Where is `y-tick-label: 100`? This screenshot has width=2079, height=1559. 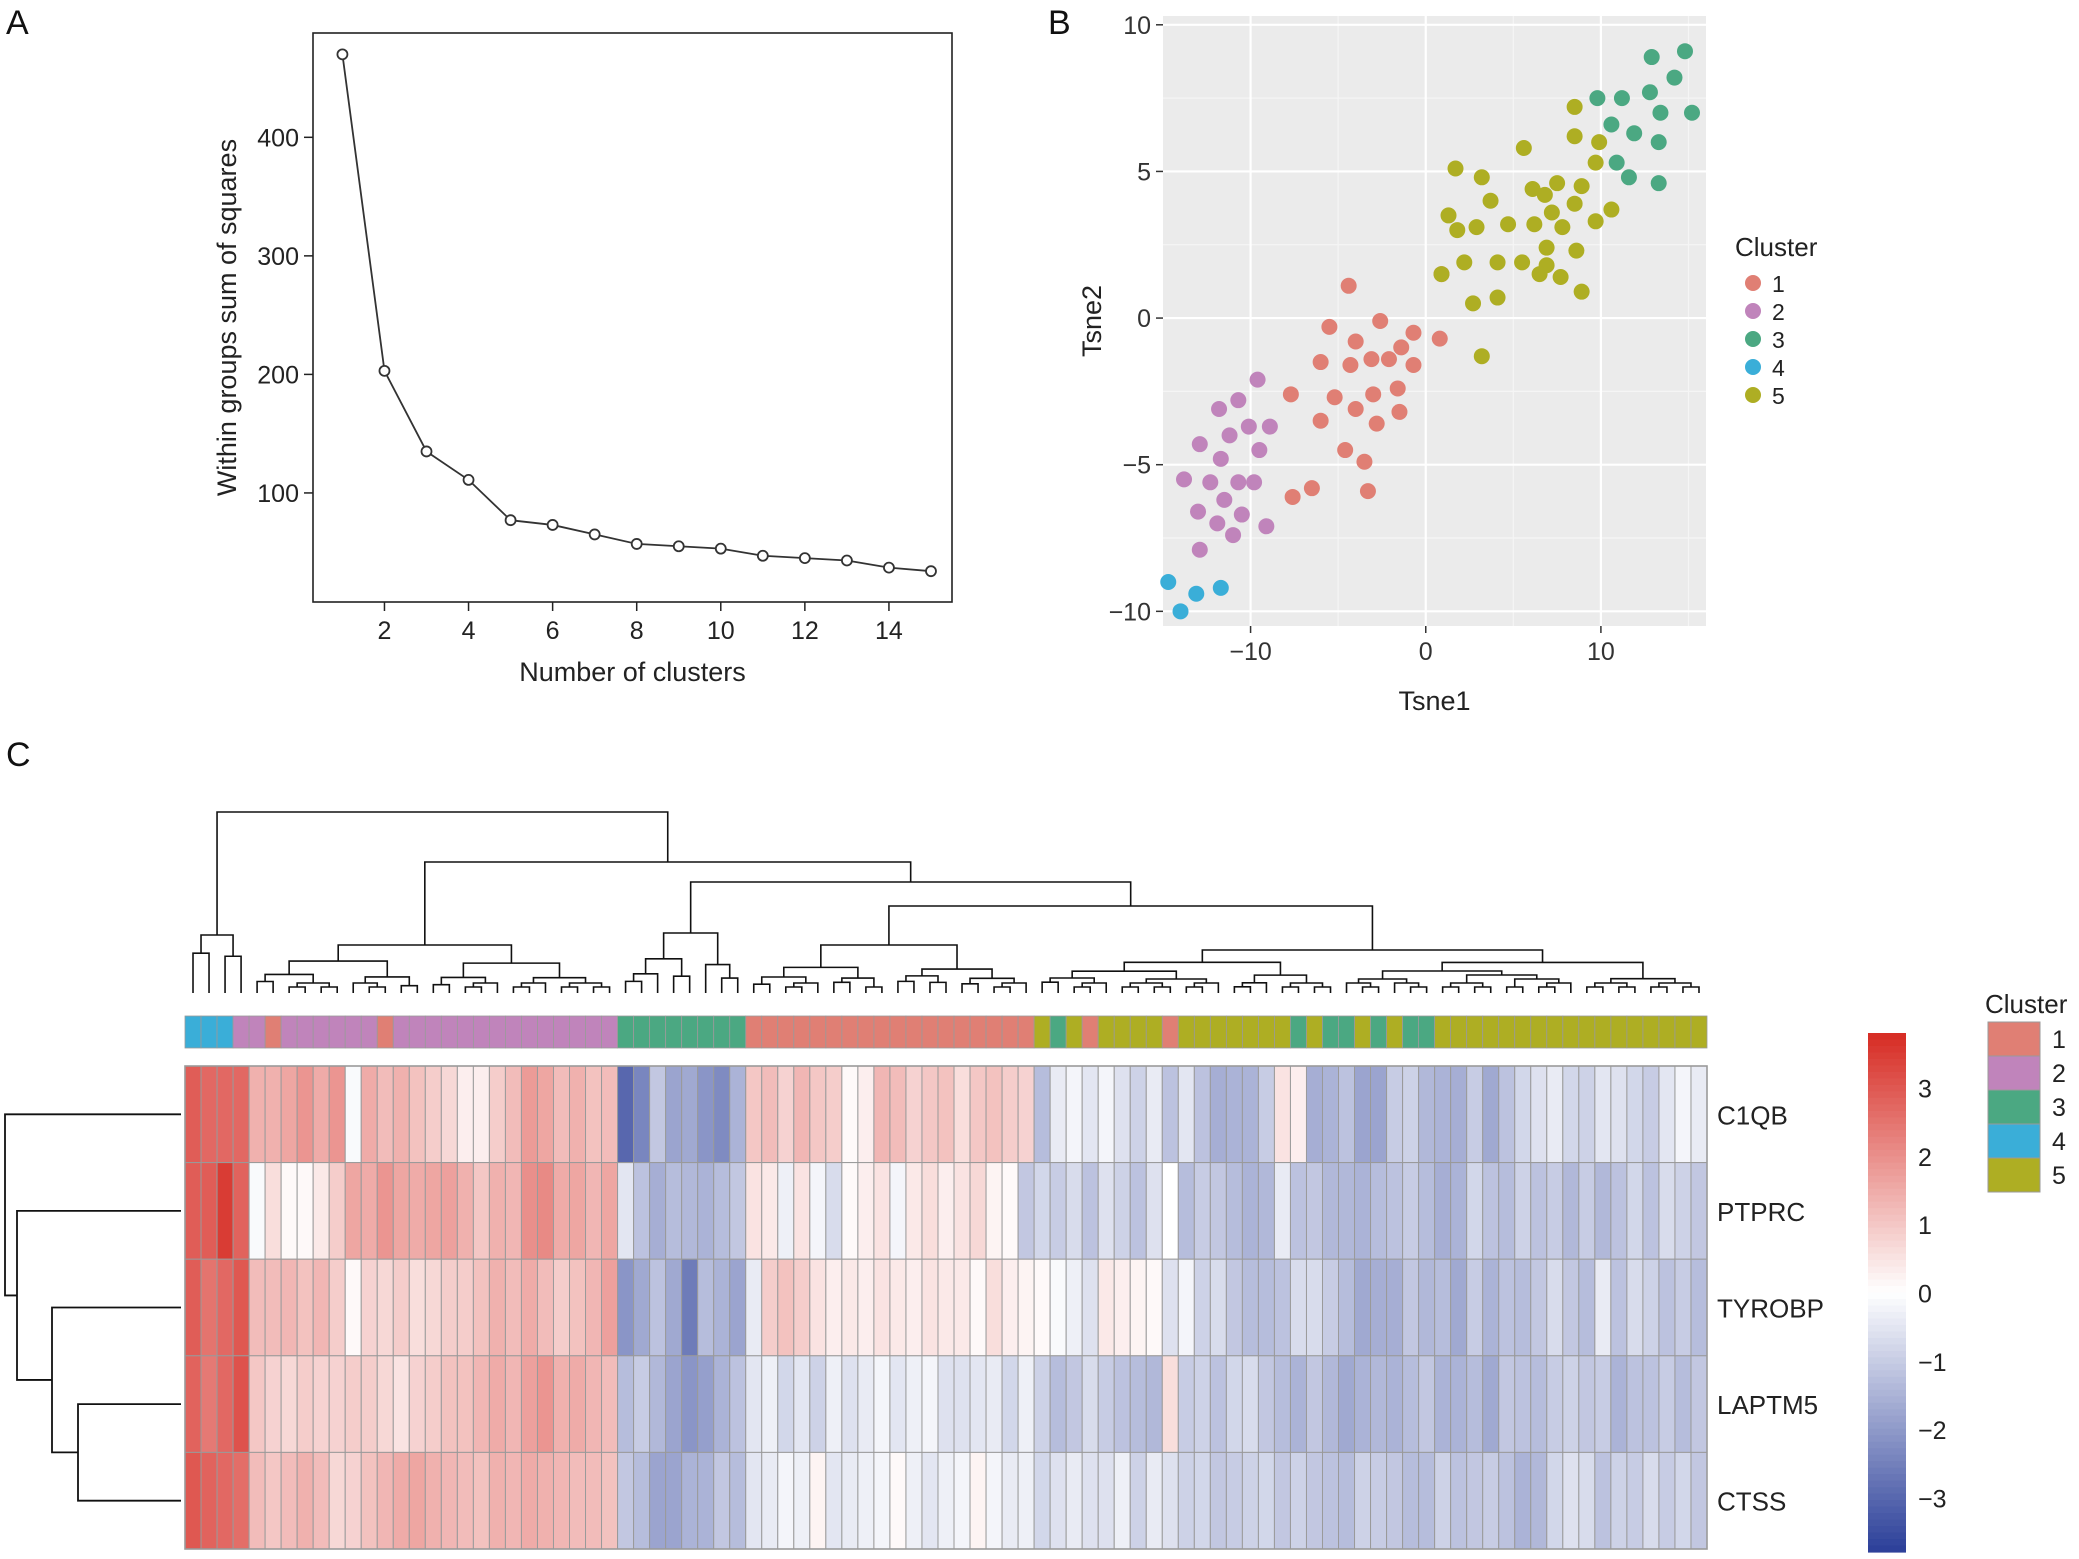 y-tick-label: 100 is located at coordinates (278, 494).